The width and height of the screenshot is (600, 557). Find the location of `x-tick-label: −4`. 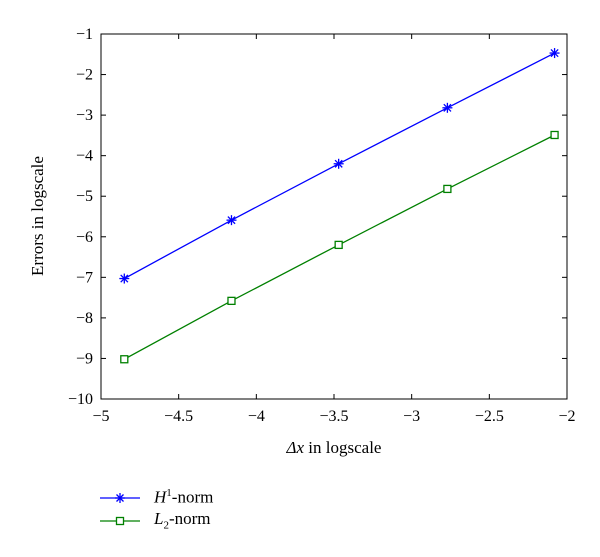

x-tick-label: −4 is located at coordinates (256, 416).